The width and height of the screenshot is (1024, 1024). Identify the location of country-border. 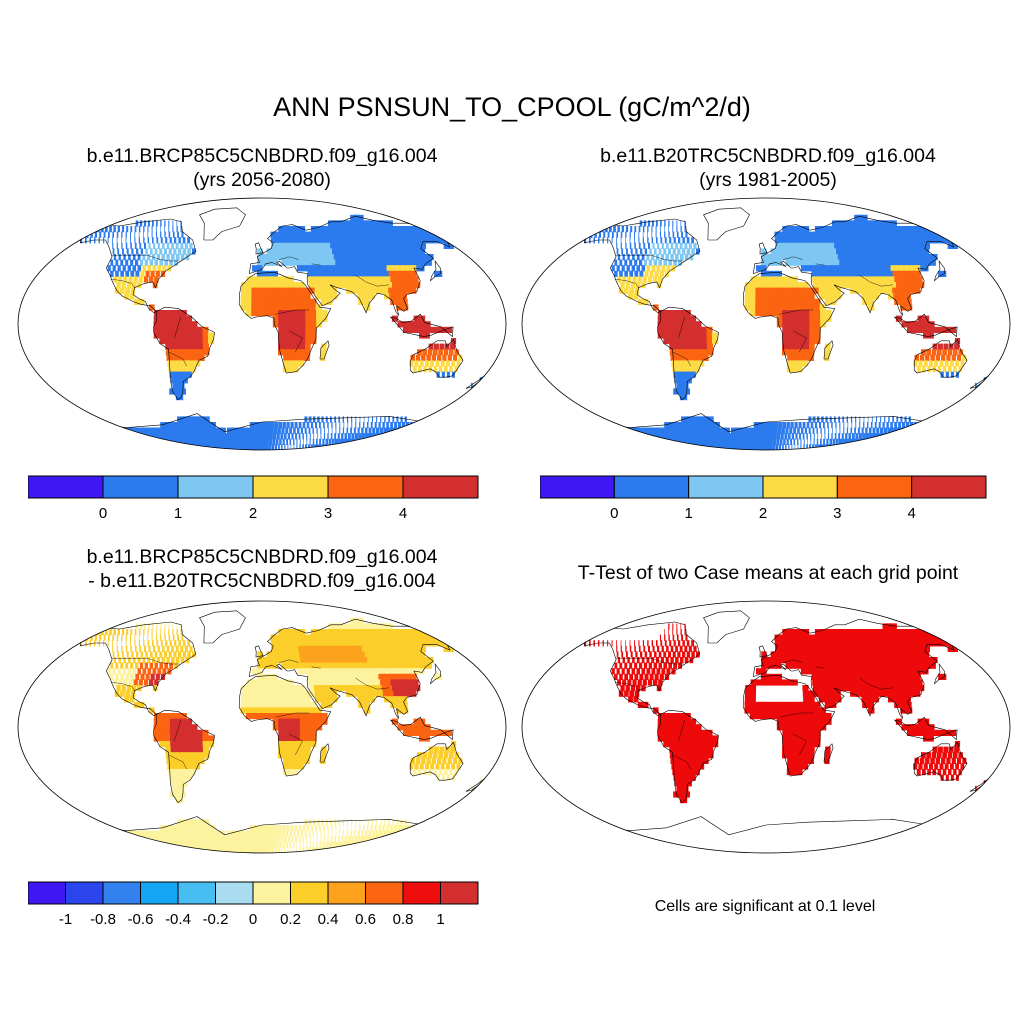
(292, 715).